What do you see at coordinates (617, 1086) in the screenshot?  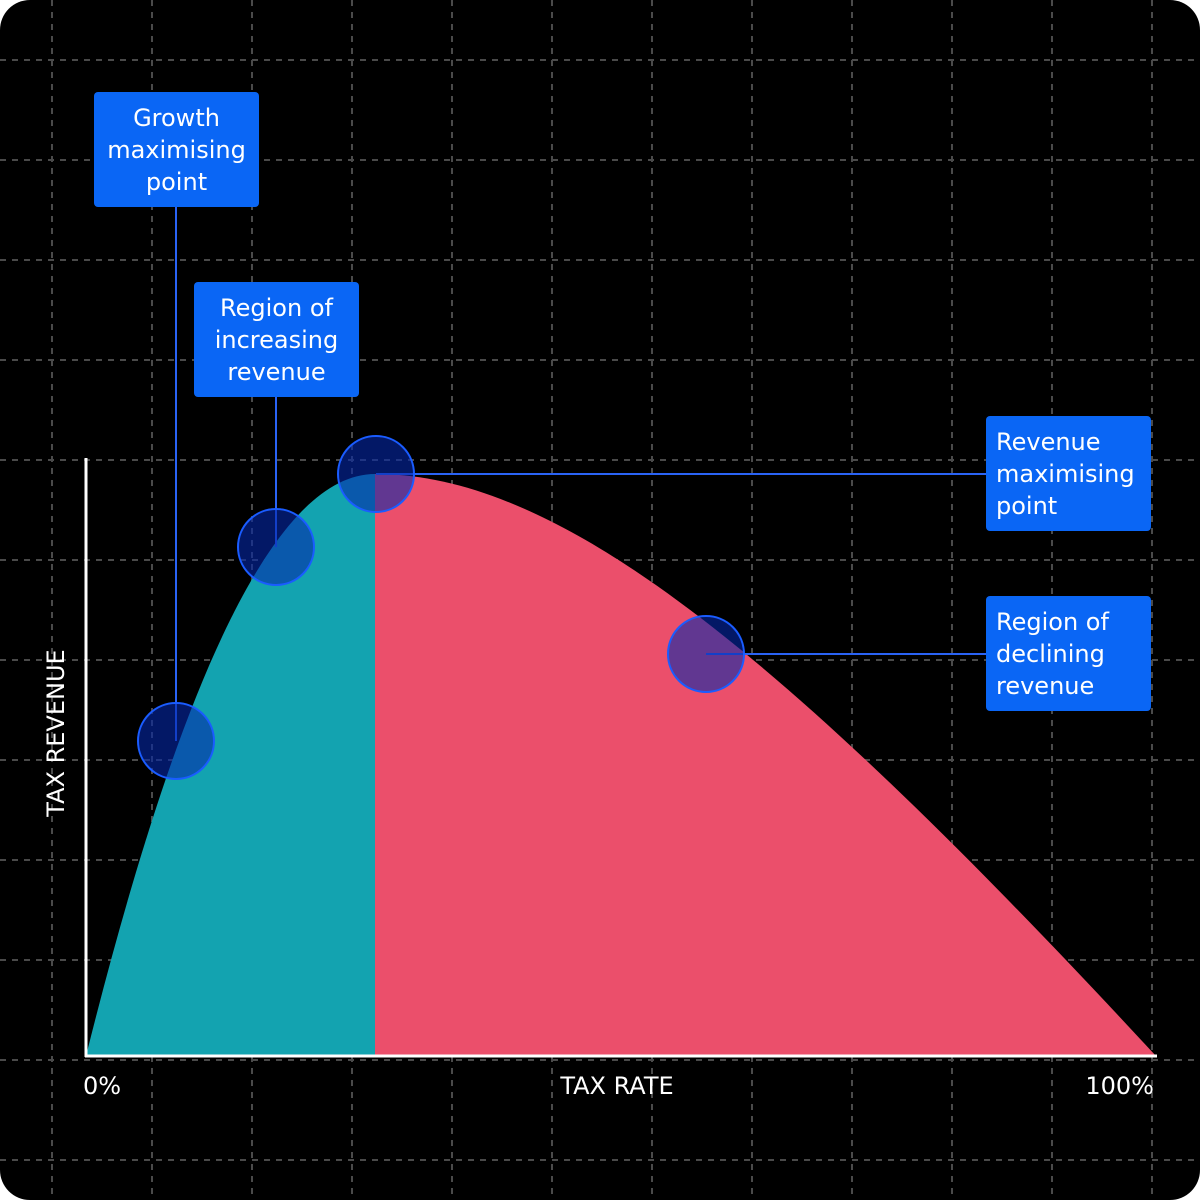 I see `x-axis-label: TAX RATE` at bounding box center [617, 1086].